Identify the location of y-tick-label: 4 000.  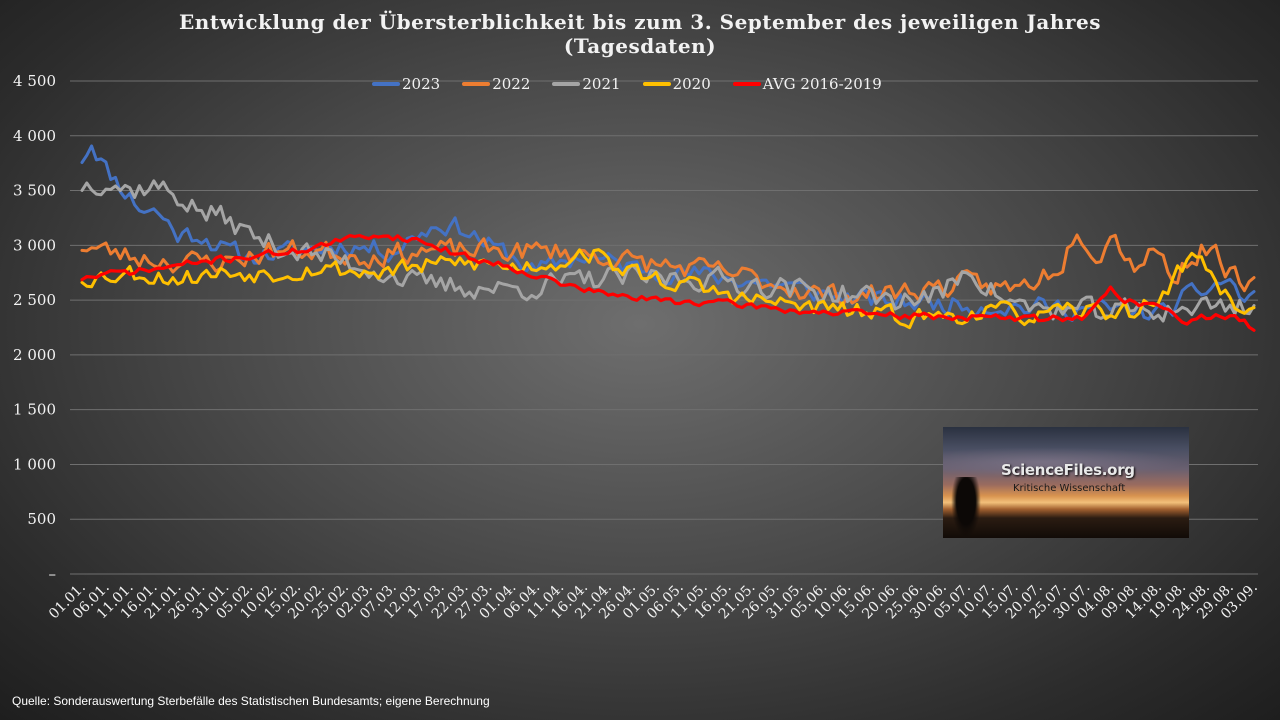
(34, 136).